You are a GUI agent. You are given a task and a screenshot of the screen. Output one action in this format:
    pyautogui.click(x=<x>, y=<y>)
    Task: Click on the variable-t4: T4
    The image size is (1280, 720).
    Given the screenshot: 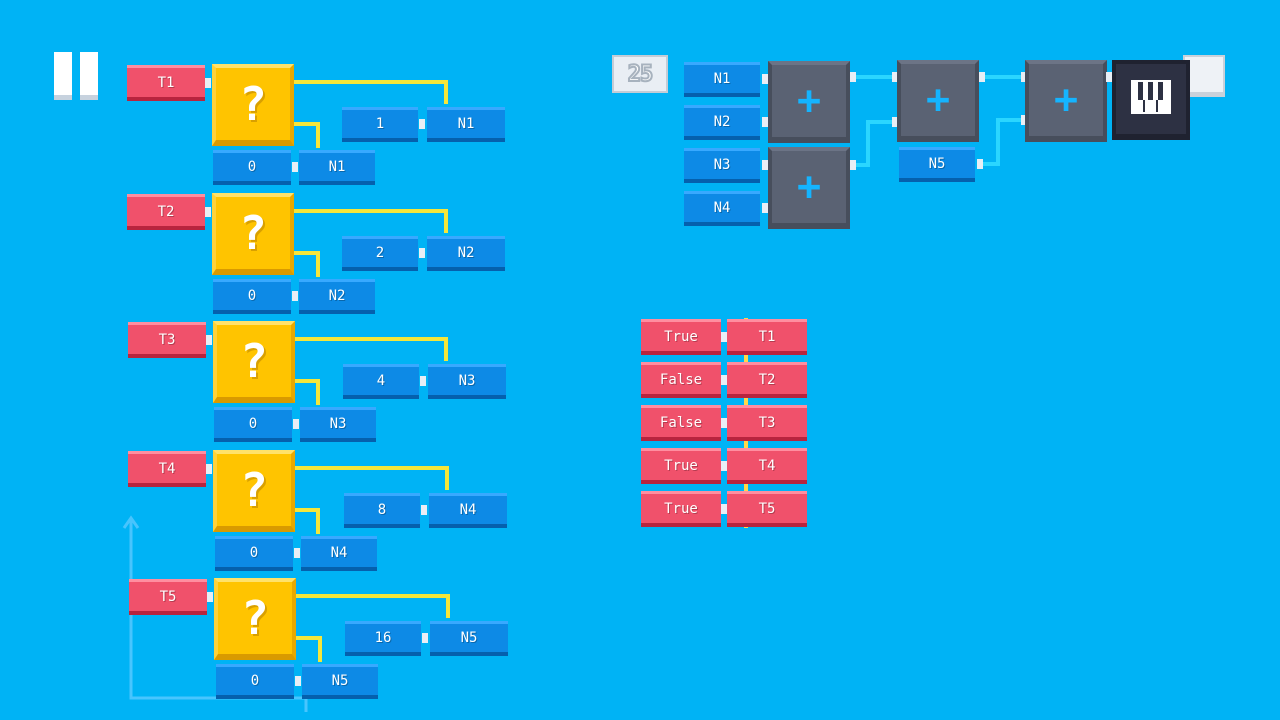 What is the action you would take?
    pyautogui.click(x=767, y=466)
    